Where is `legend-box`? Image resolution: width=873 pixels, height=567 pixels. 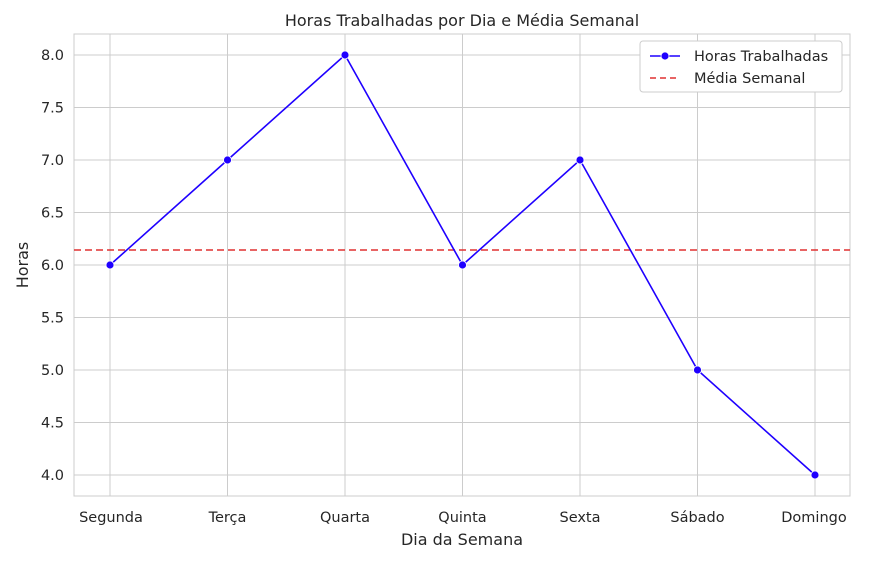
legend-box is located at coordinates (741, 66).